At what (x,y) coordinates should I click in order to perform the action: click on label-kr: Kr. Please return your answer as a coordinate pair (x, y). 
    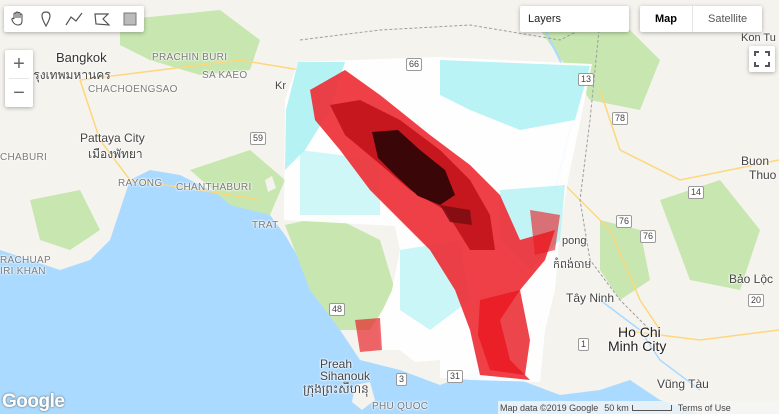
    Looking at the image, I should click on (280, 86).